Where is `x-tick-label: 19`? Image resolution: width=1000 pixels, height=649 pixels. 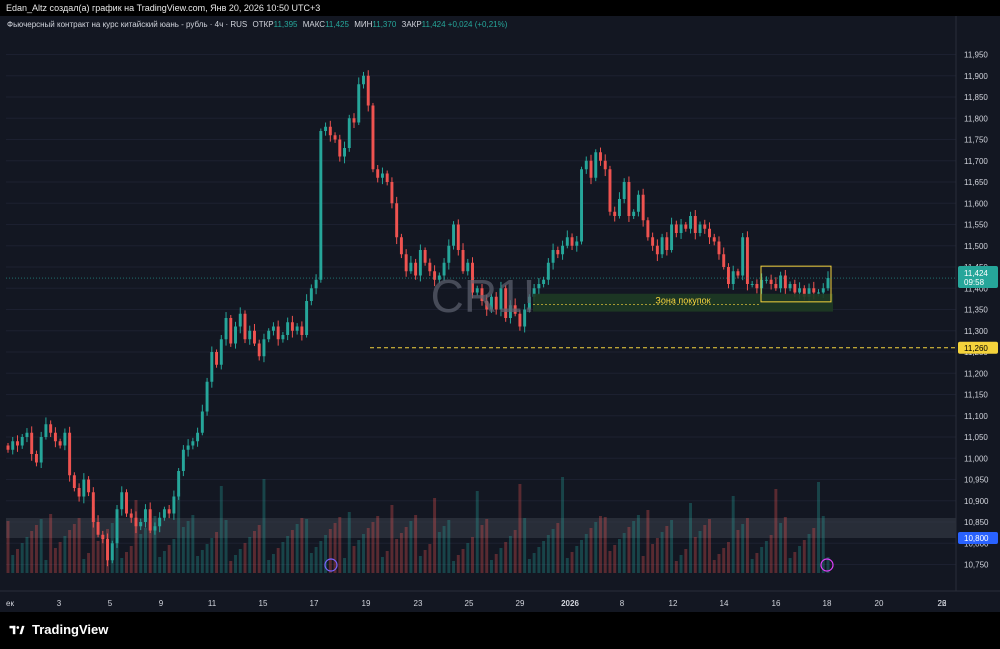
x-tick-label: 19 is located at coordinates (366, 603).